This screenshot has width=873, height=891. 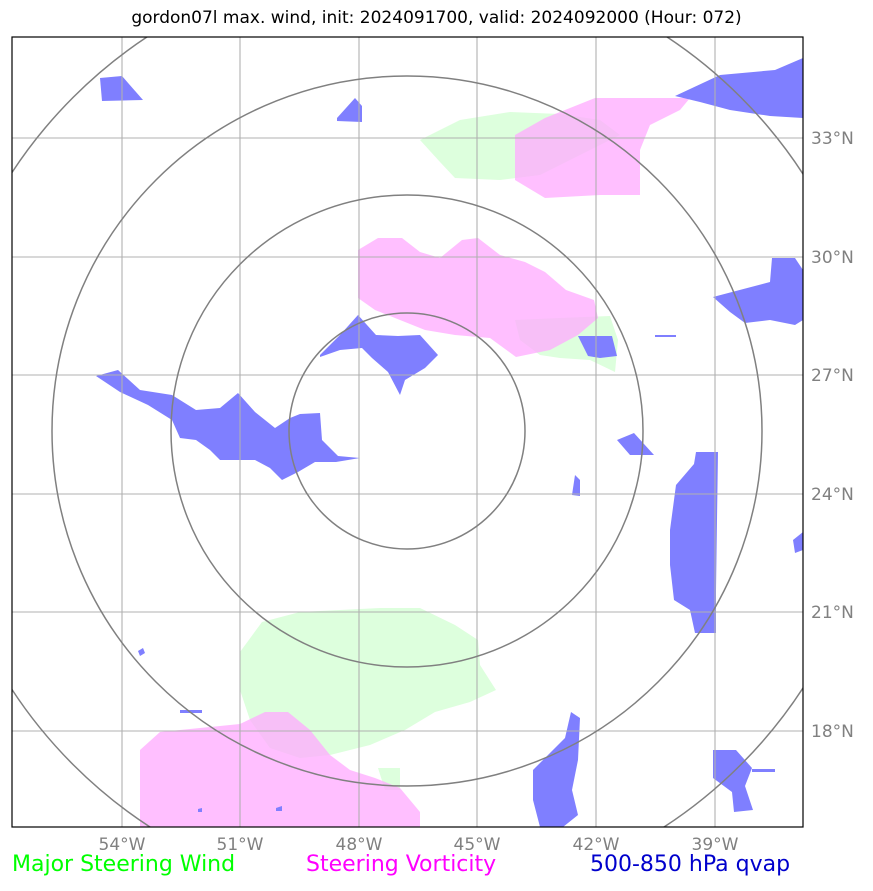 I want to click on lon-tick-label: 48°W, so click(x=359, y=845).